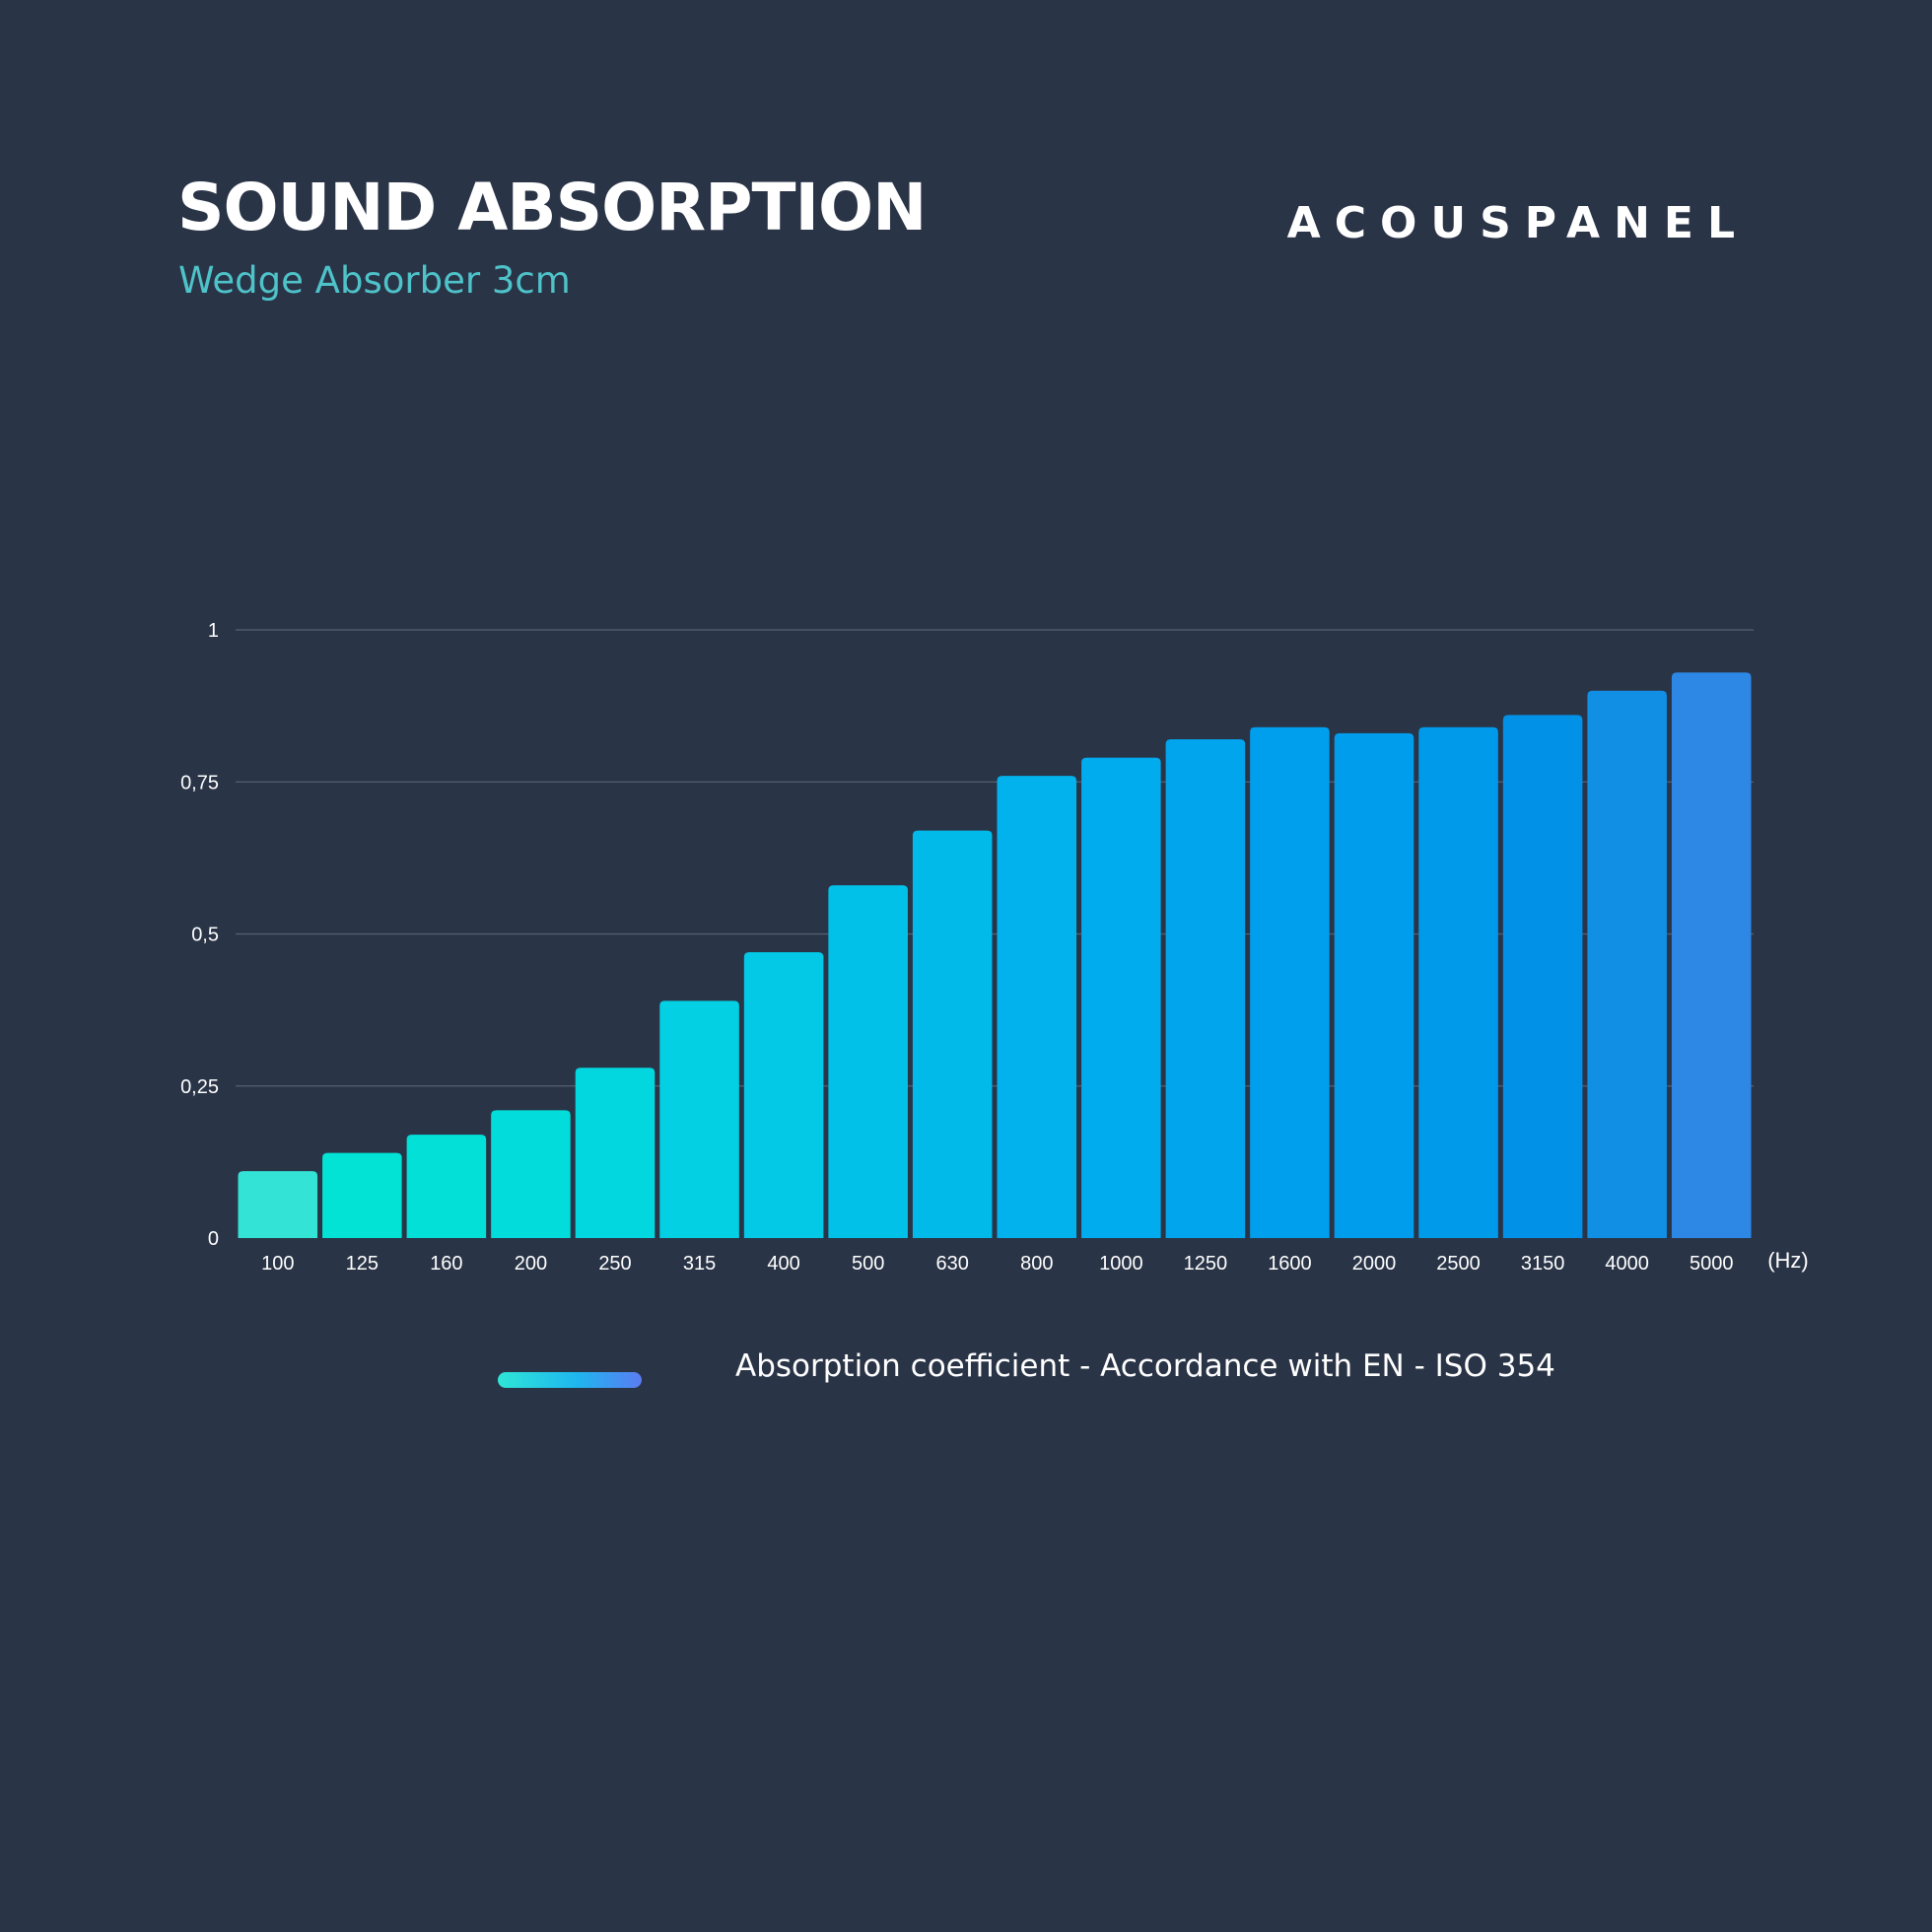 The width and height of the screenshot is (1932, 1932). What do you see at coordinates (374, 281) in the screenshot?
I see `page-subtitle: Wedge Absorber 3cm` at bounding box center [374, 281].